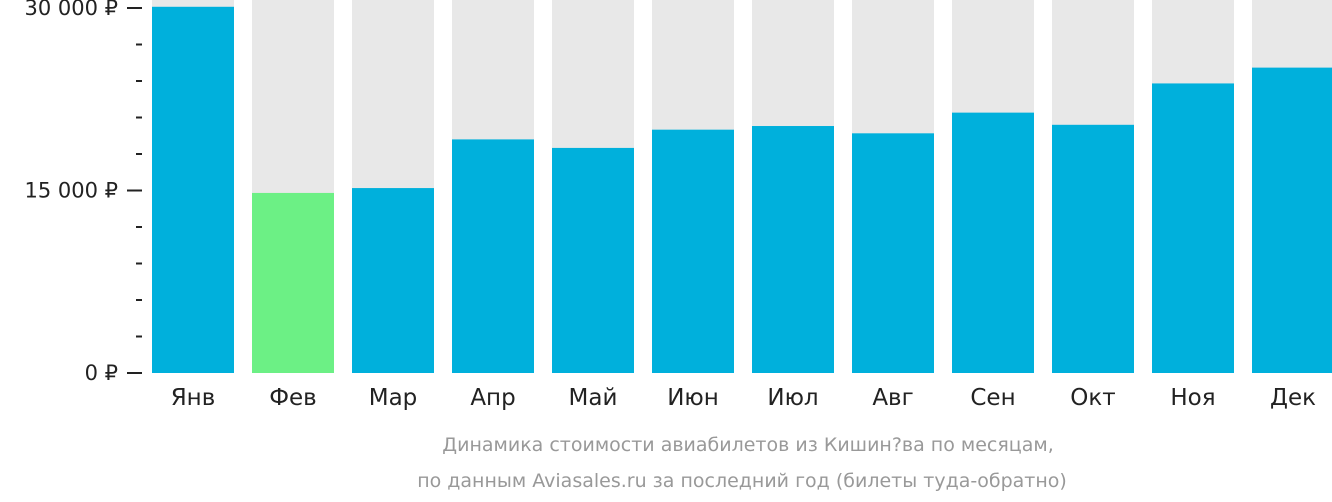  I want to click on x-tick-label: Окт, so click(1092, 398).